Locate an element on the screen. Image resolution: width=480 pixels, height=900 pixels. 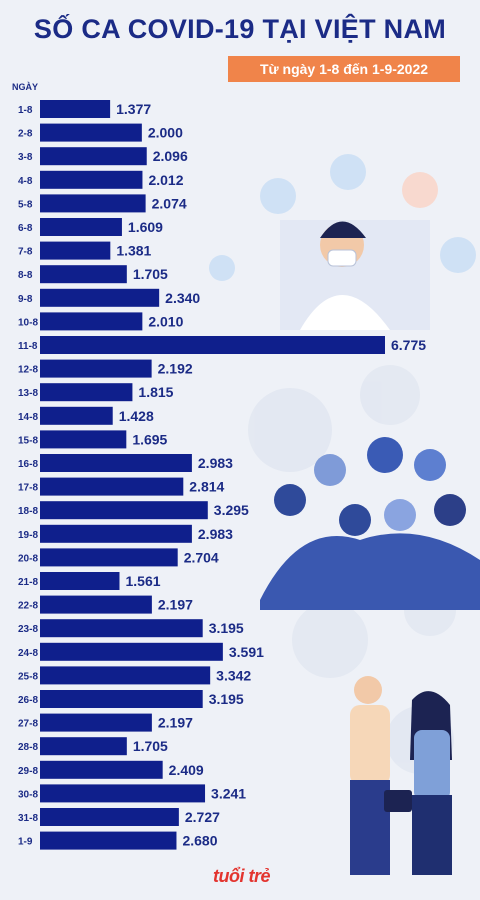
chart-title: SỐ CA COVID-19 TẠI VIỆT NAM is located at coordinates (240, 29).